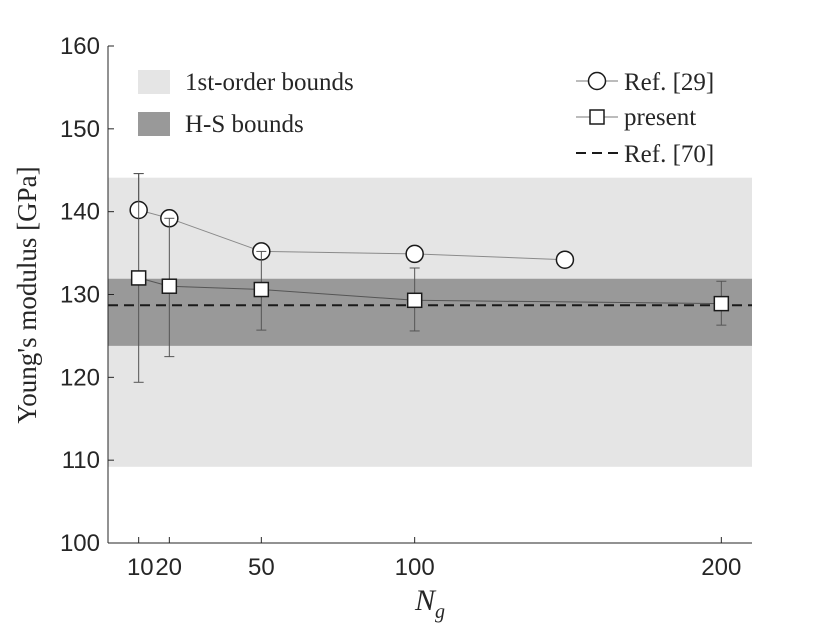 Image resolution: width=830 pixels, height=623 pixels. What do you see at coordinates (430, 312) in the screenshot?
I see `band-hs-bounds` at bounding box center [430, 312].